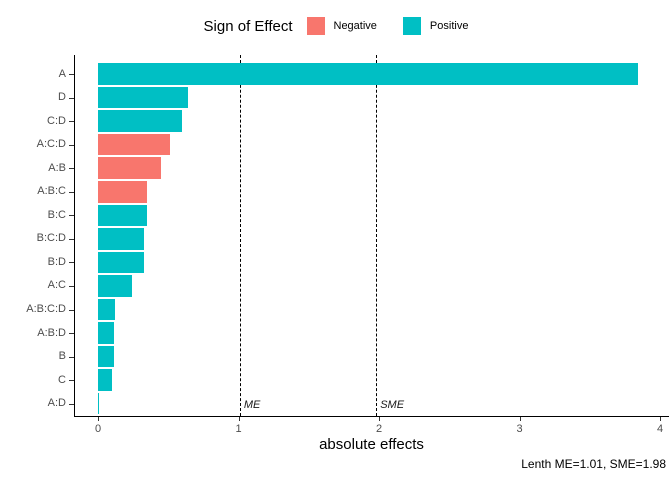  I want to click on bar-a-b-c-d, so click(106, 309).